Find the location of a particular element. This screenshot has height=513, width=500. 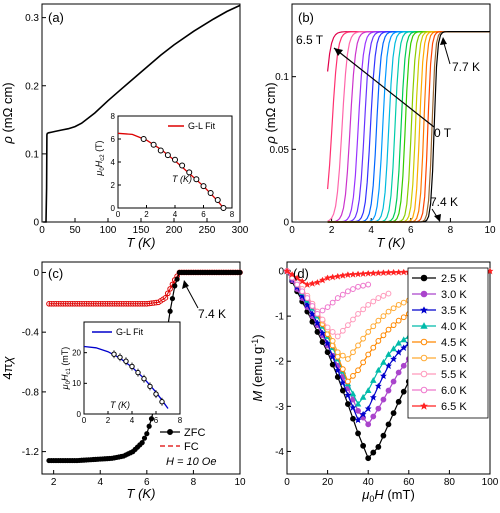

annotation-zero-res: 7.4 K is located at coordinates (444, 202).